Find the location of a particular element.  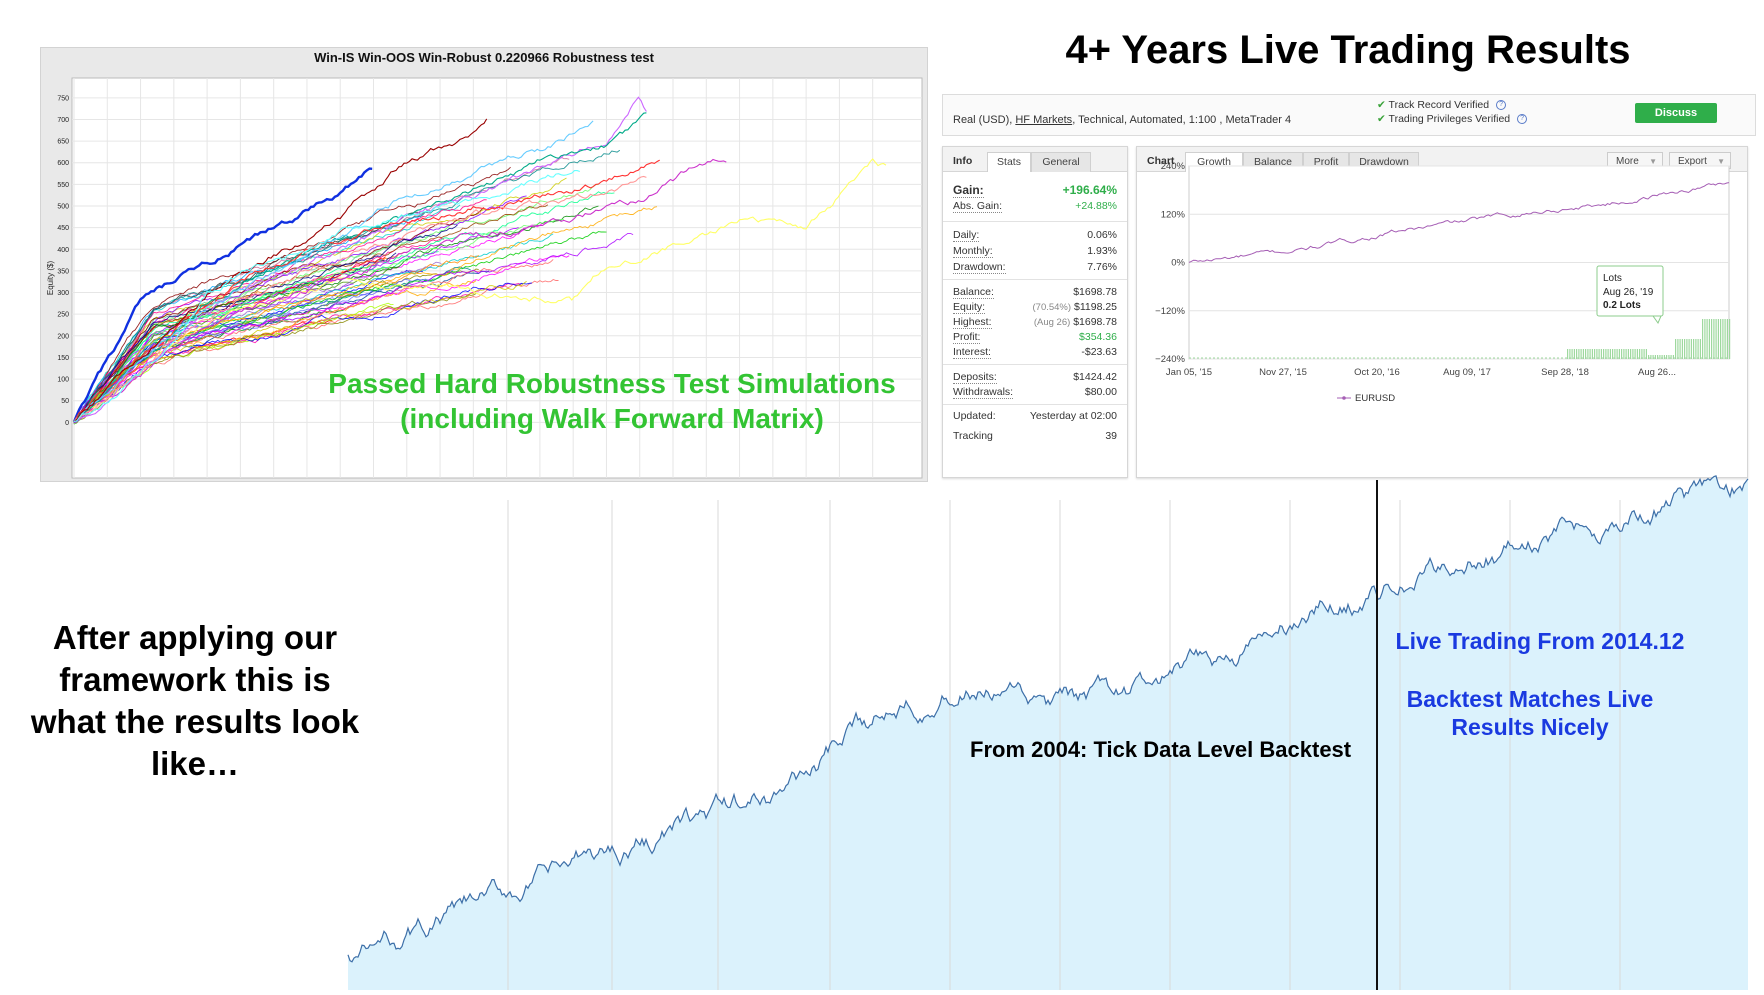

tracking-value: 39 is located at coordinates (1111, 436).